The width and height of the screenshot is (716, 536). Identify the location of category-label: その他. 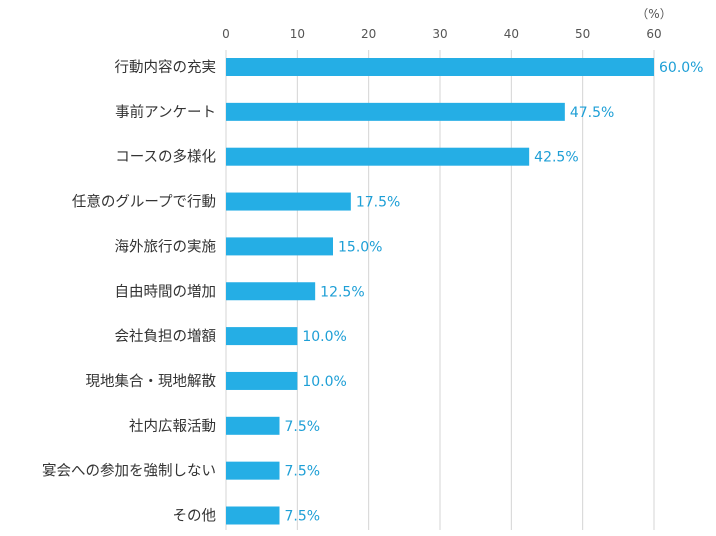
(195, 516).